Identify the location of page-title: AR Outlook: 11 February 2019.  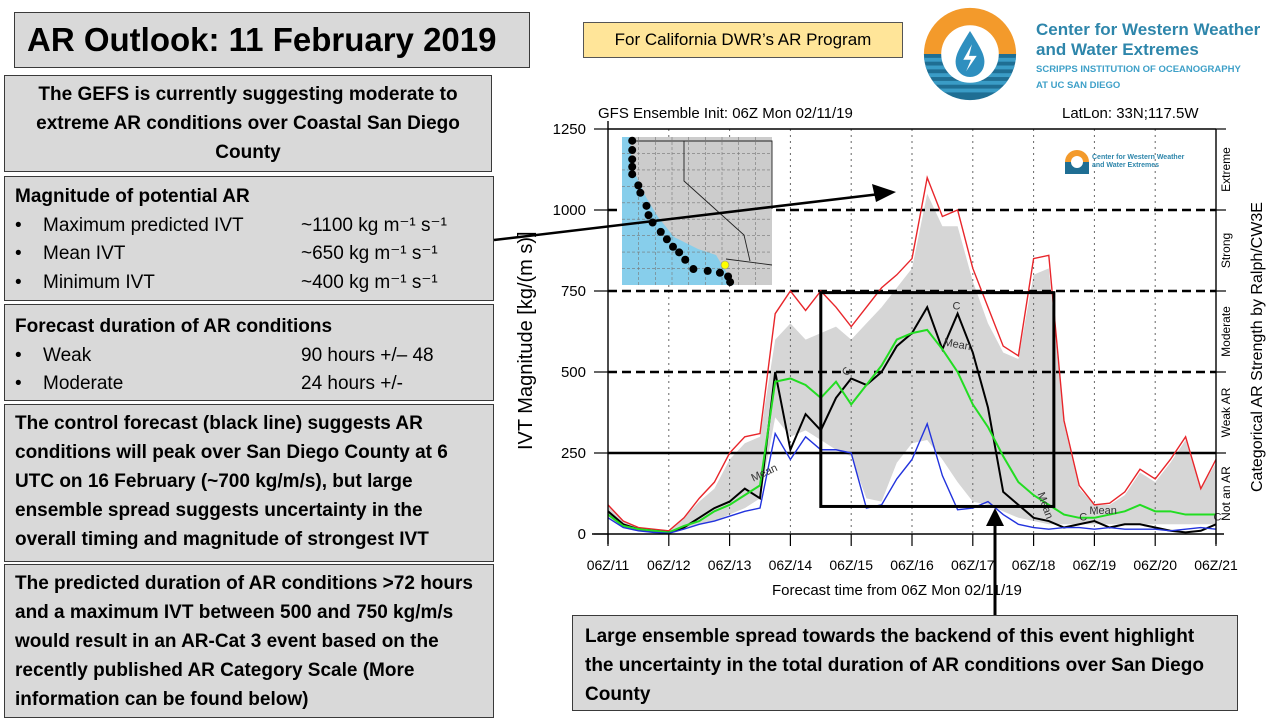
(272, 40).